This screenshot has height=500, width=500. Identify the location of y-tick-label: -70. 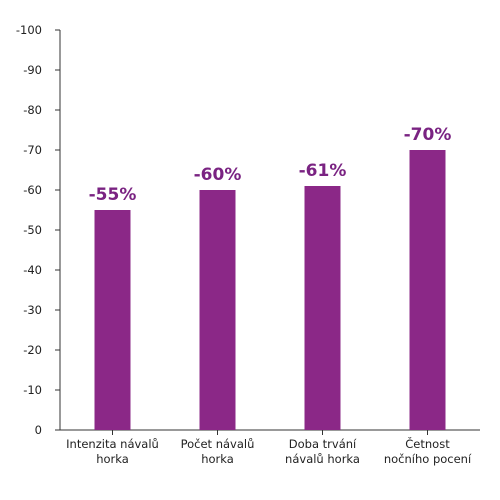
(32, 150).